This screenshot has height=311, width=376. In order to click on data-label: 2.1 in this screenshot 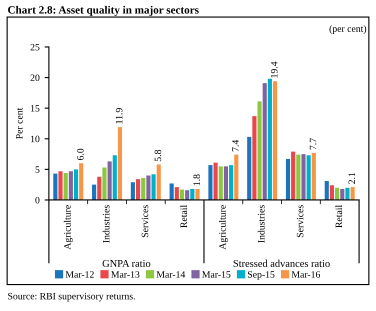, I will do `click(352, 178)`.